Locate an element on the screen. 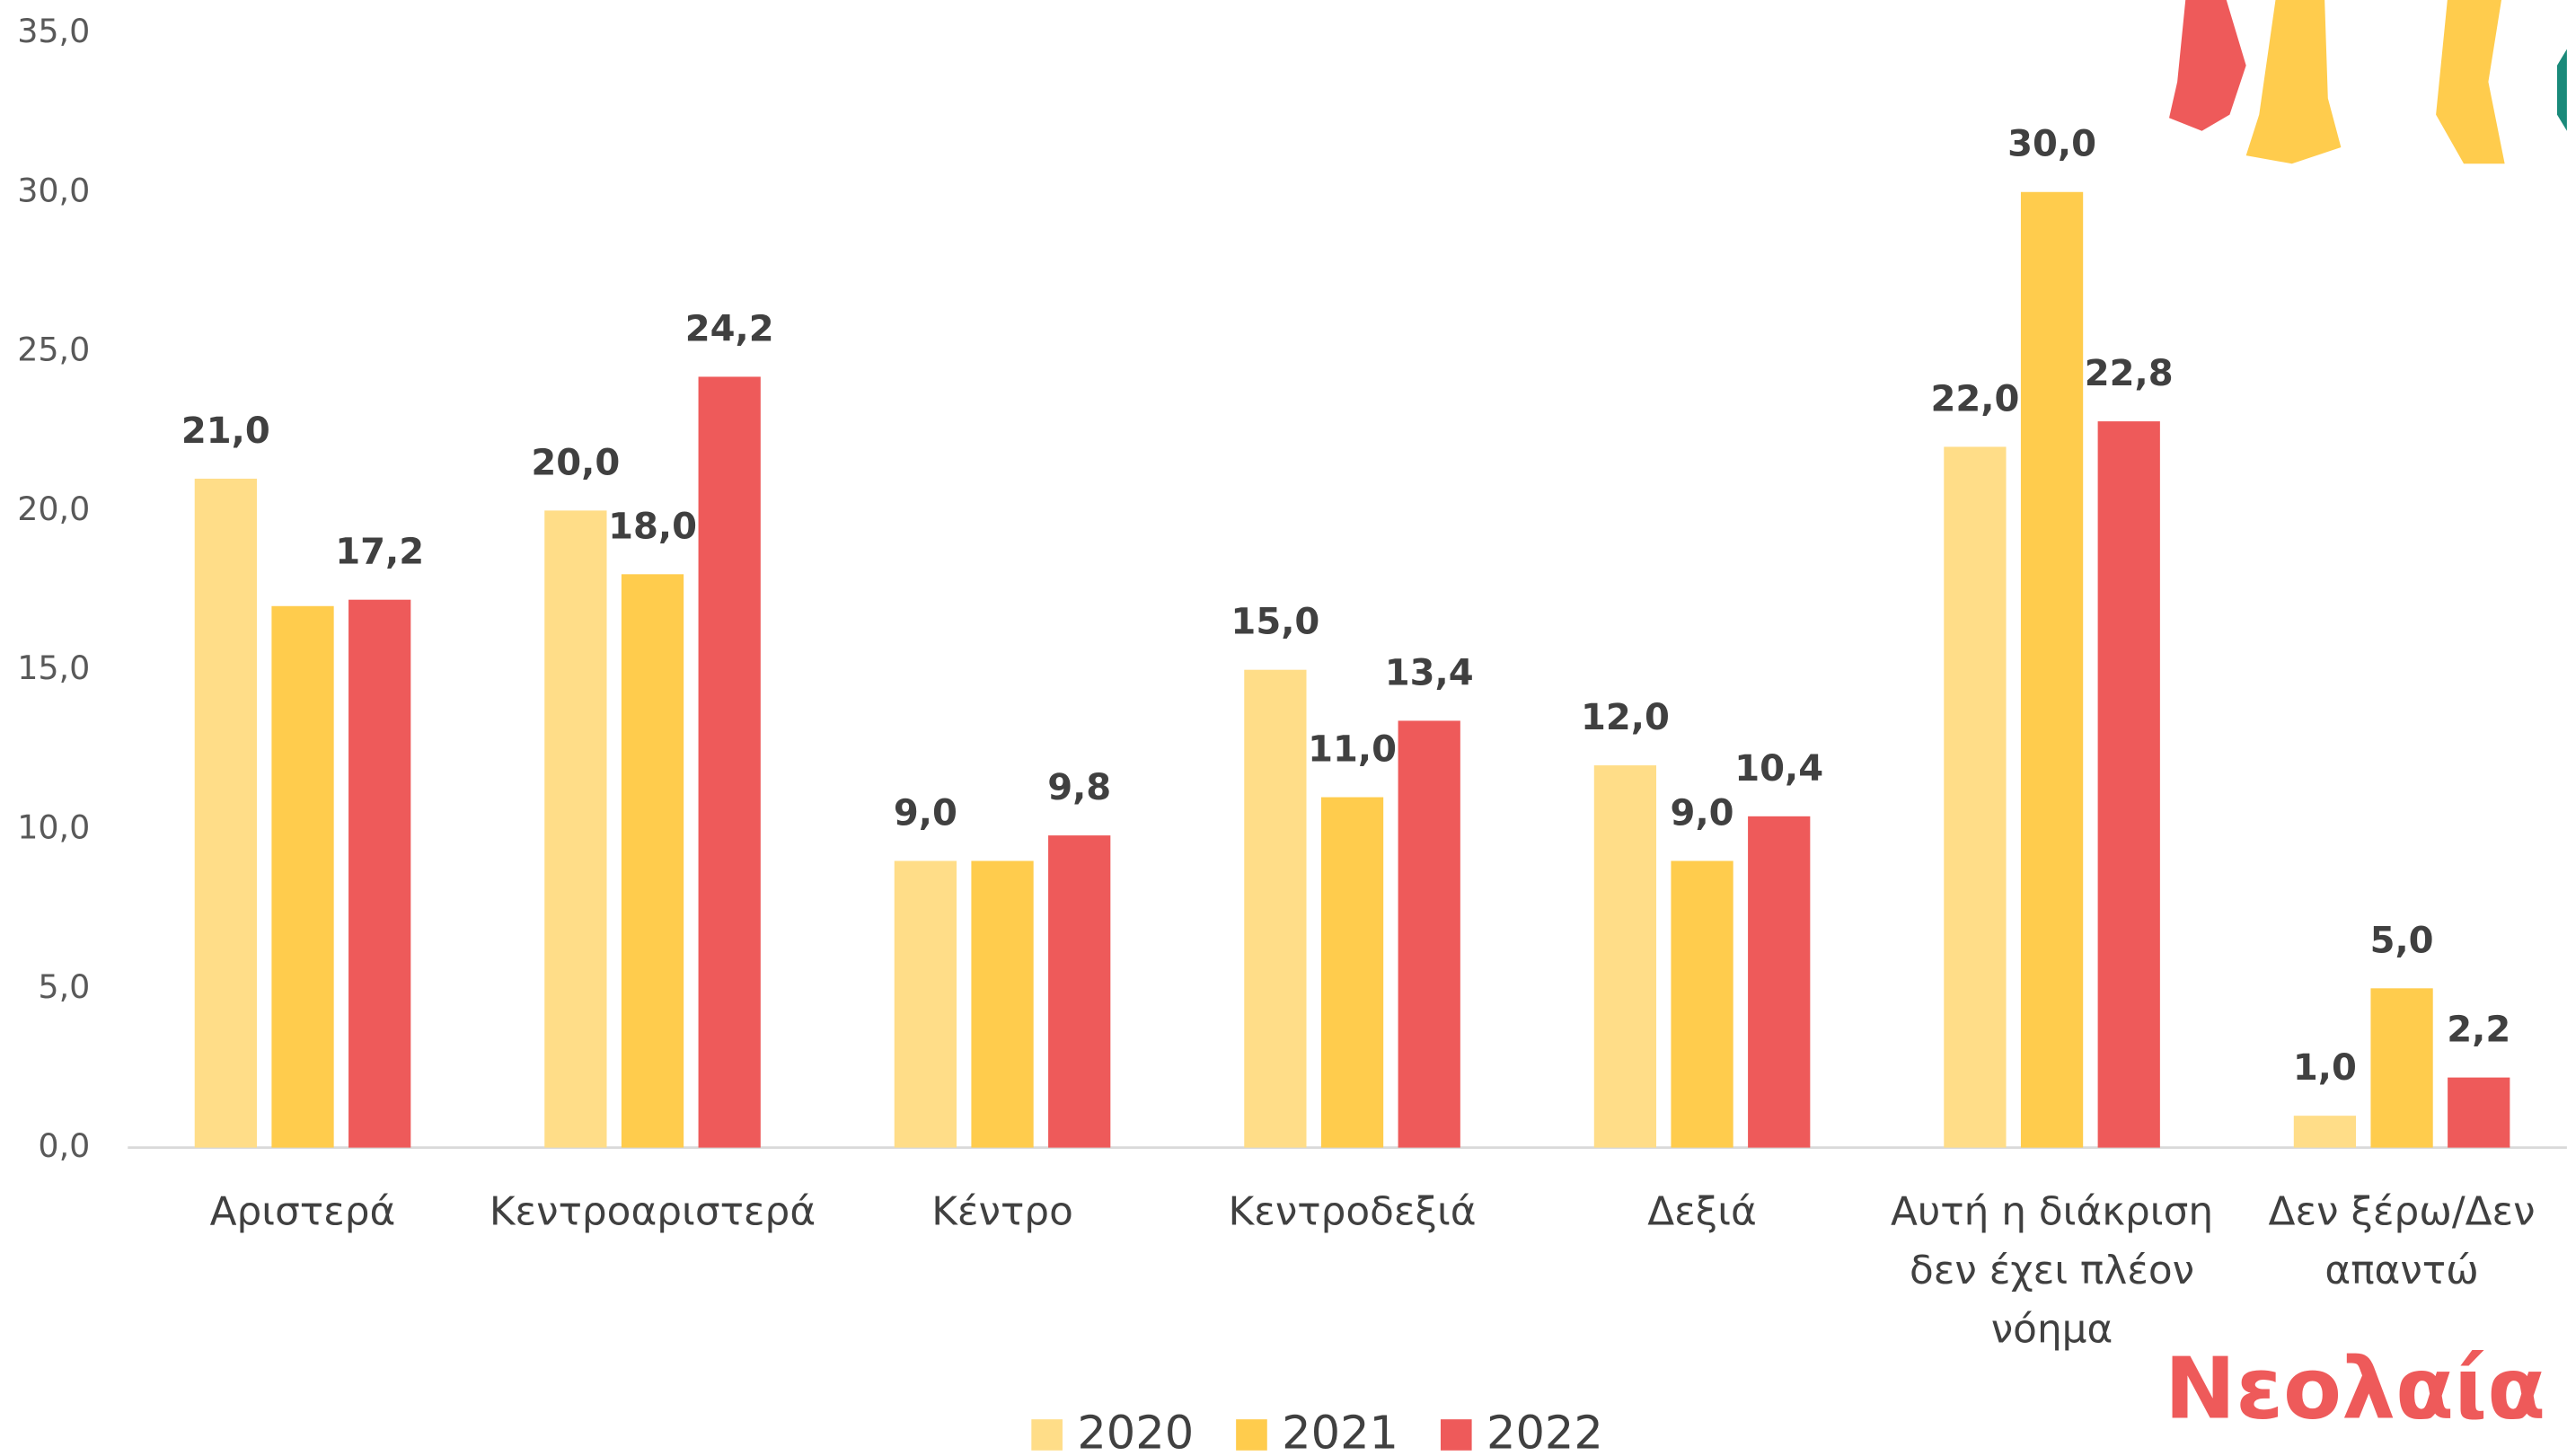  y-tick-label: 20,0 is located at coordinates (53, 509).